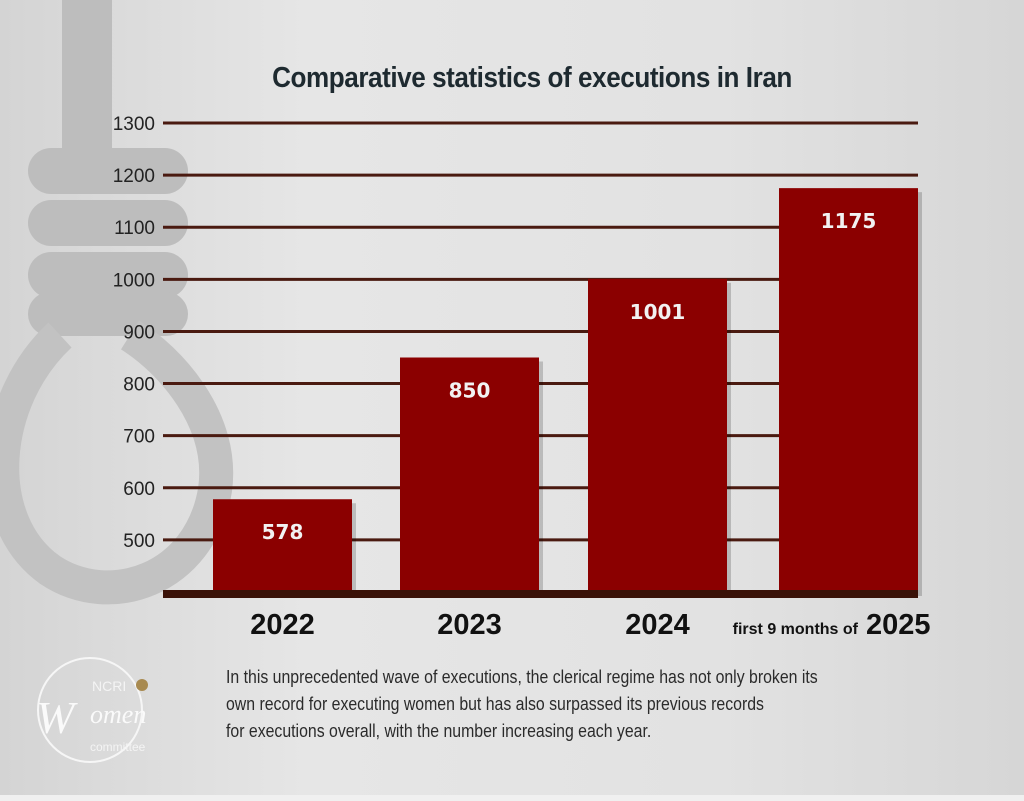 The height and width of the screenshot is (801, 1024). What do you see at coordinates (540, 594) in the screenshot?
I see `x-axis-baseline` at bounding box center [540, 594].